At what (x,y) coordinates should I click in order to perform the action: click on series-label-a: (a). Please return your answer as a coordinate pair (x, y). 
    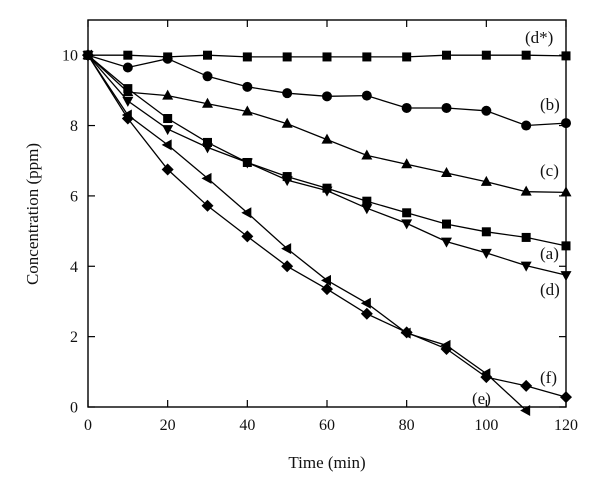
    Looking at the image, I should click on (549, 253).